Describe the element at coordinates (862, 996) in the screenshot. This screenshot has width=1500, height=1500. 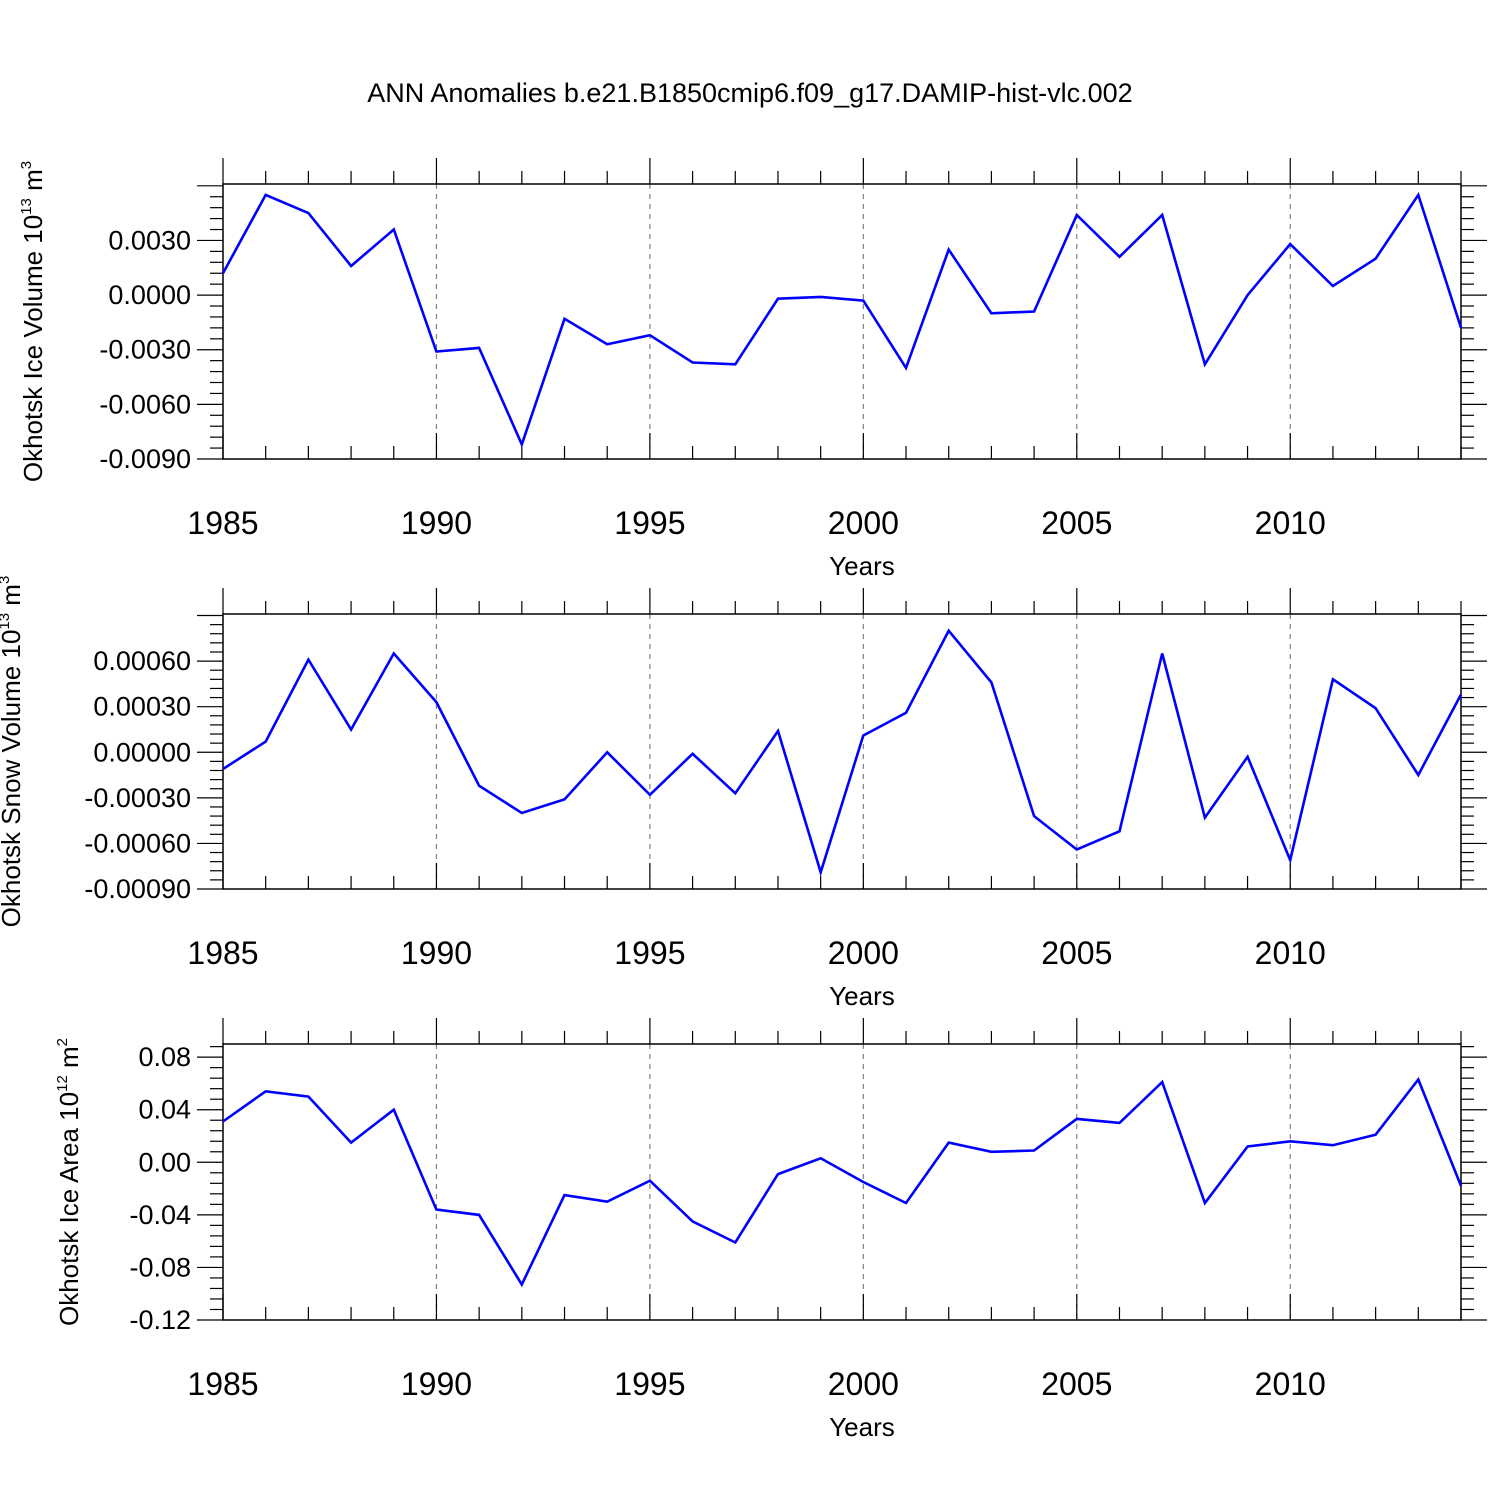
I see `chart-1-x-axis-label: Years` at that location.